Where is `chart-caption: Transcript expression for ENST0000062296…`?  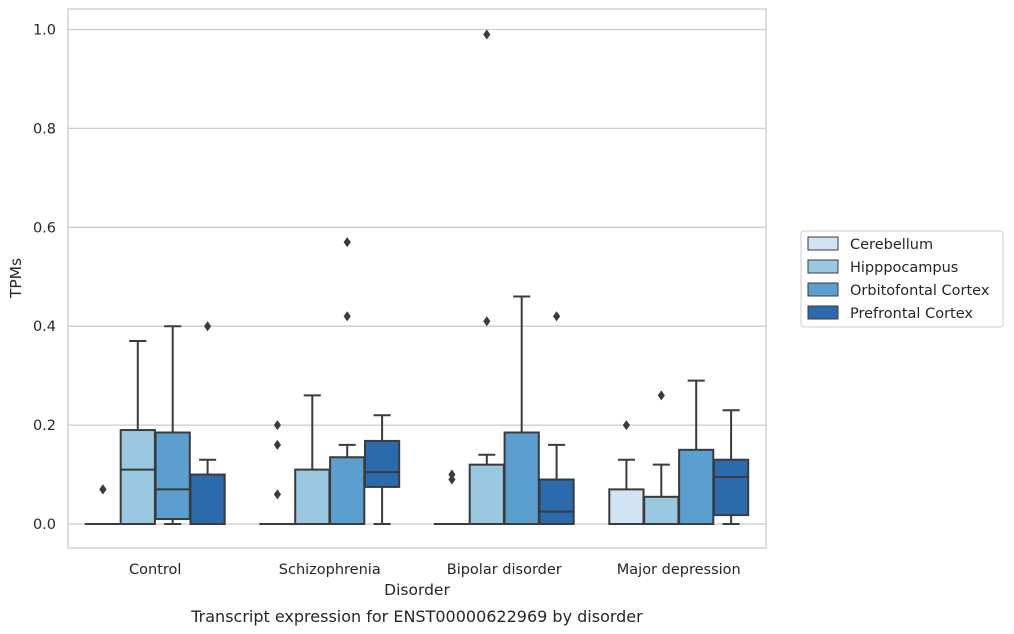 chart-caption: Transcript expression for ENST0000062296… is located at coordinates (416, 616).